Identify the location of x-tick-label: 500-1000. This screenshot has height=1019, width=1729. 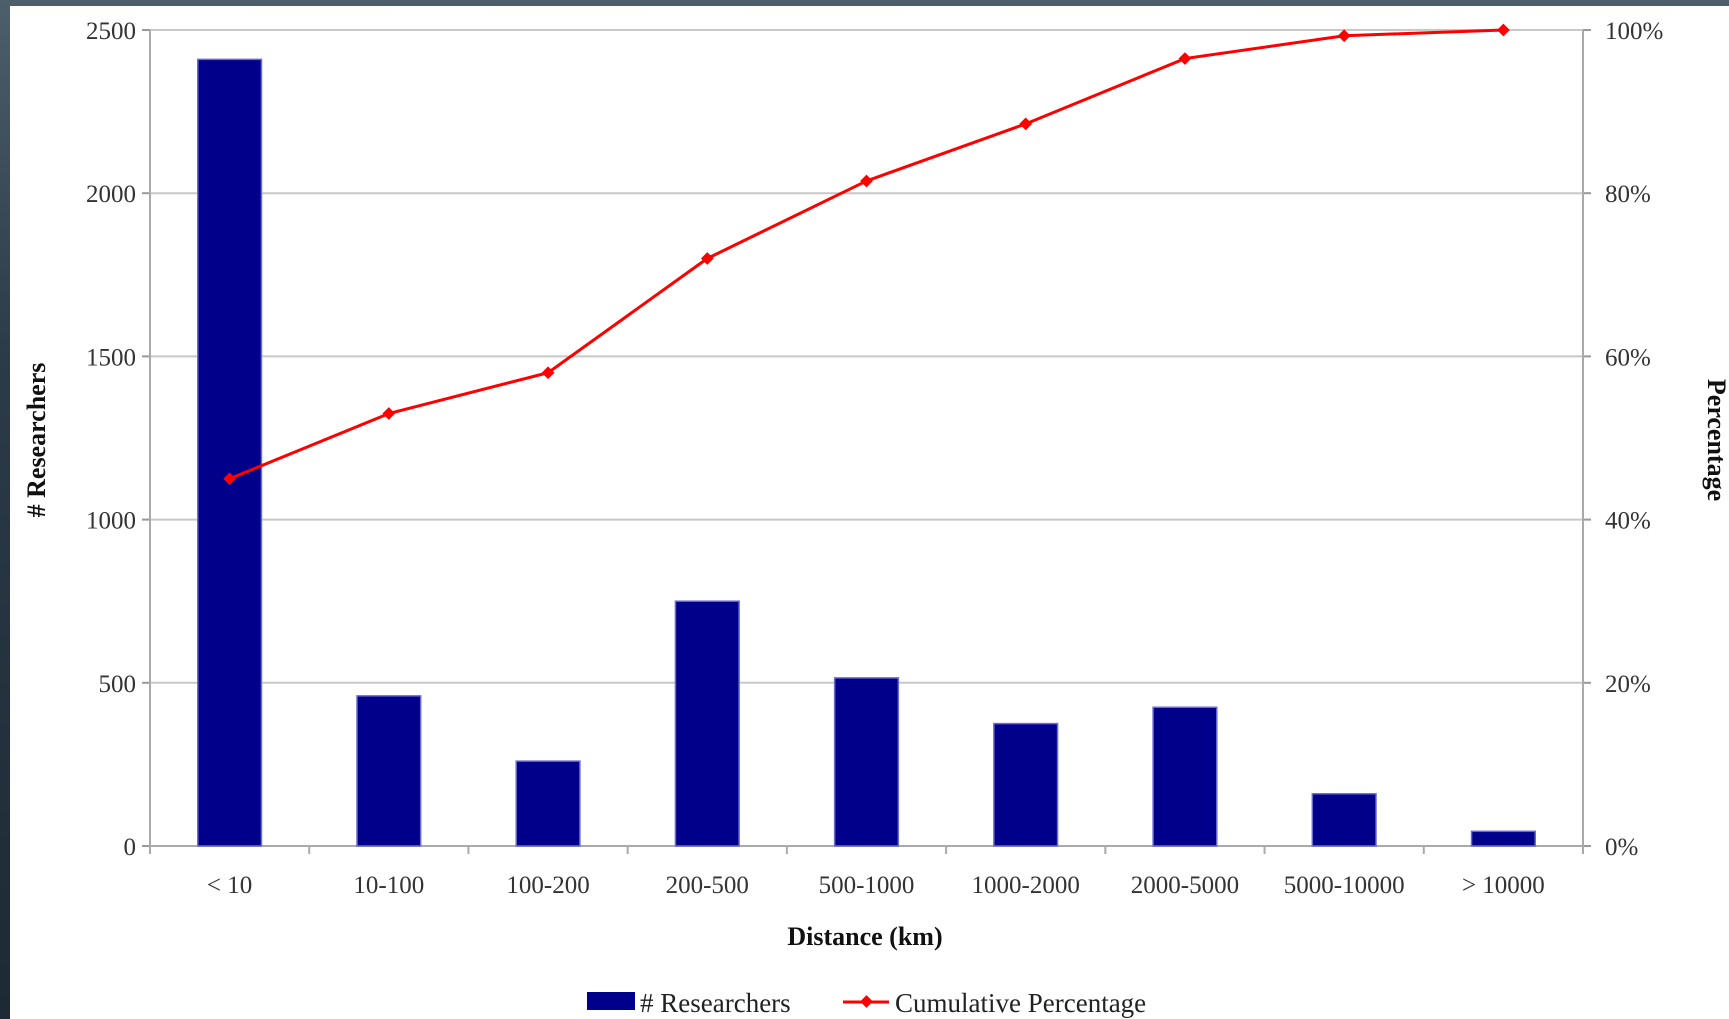
(867, 885).